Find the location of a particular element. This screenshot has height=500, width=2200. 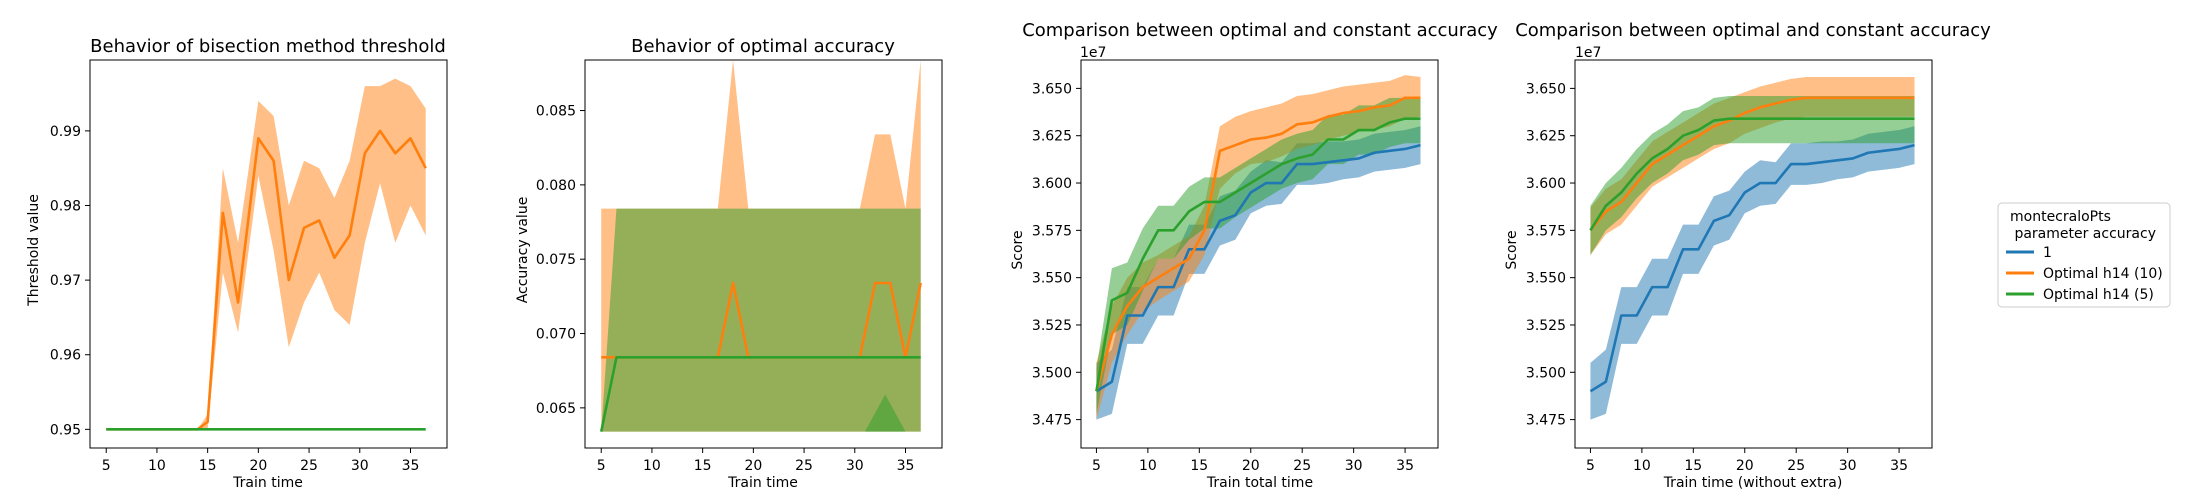

y-tick-label: 0.065 is located at coordinates (556, 409).